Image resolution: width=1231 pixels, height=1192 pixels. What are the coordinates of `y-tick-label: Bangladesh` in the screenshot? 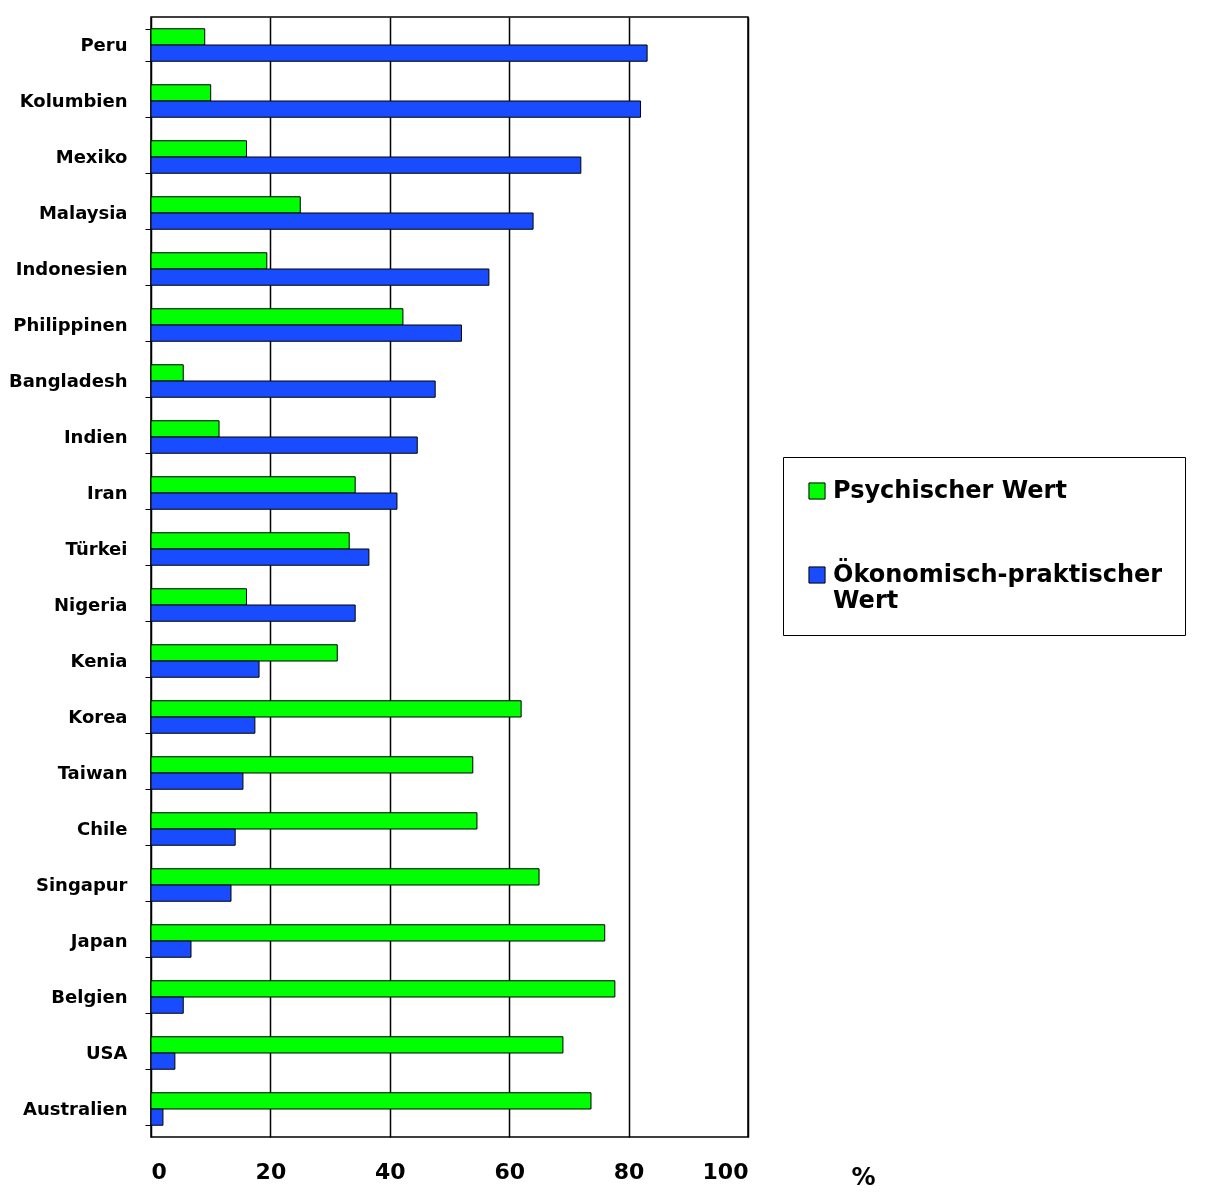 It's located at (68, 380).